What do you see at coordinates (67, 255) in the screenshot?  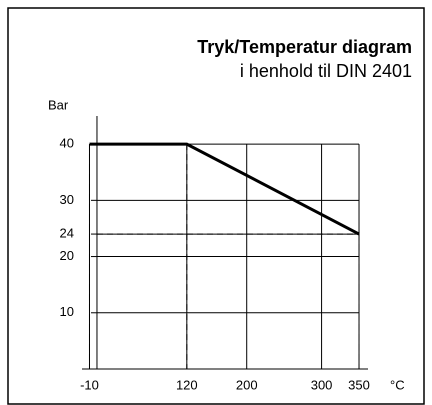 I see `y-tick-label: 20` at bounding box center [67, 255].